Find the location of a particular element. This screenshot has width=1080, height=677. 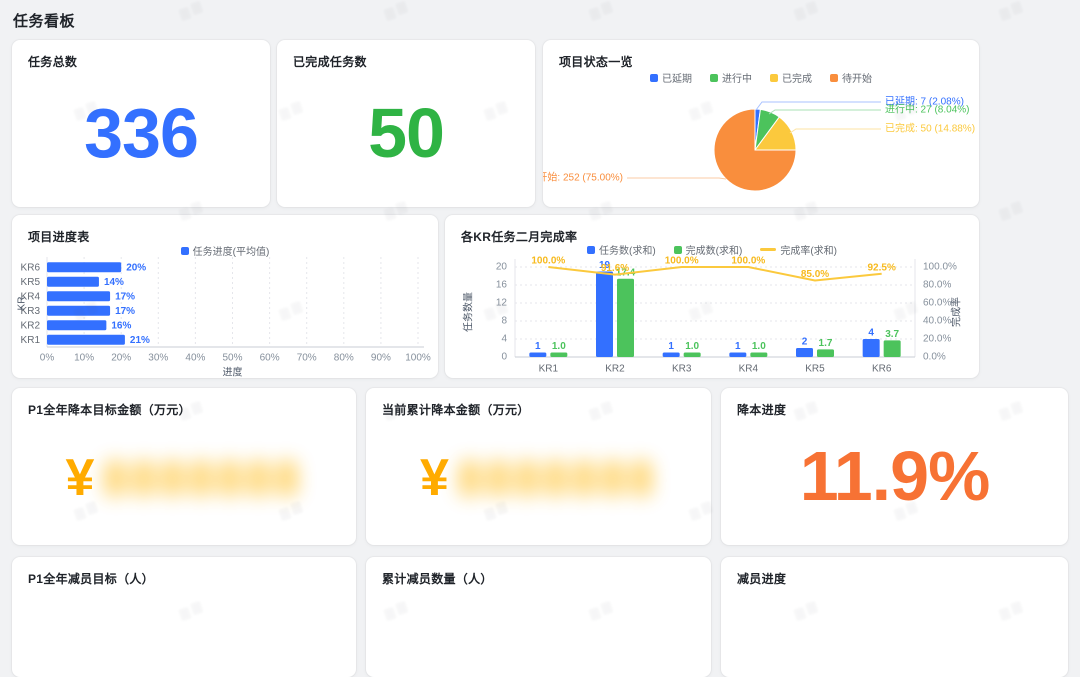

progress-bar-KR4 is located at coordinates (79, 296).